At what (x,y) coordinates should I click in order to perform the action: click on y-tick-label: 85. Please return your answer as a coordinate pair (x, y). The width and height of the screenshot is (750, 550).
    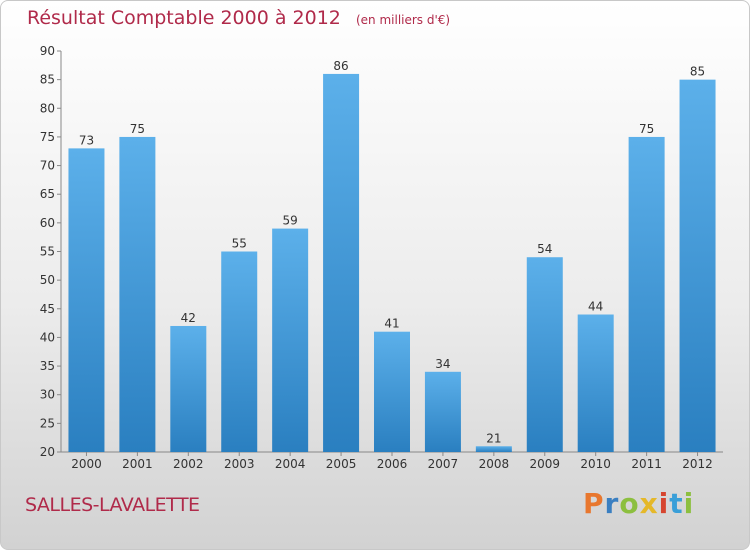
    Looking at the image, I should click on (47, 80).